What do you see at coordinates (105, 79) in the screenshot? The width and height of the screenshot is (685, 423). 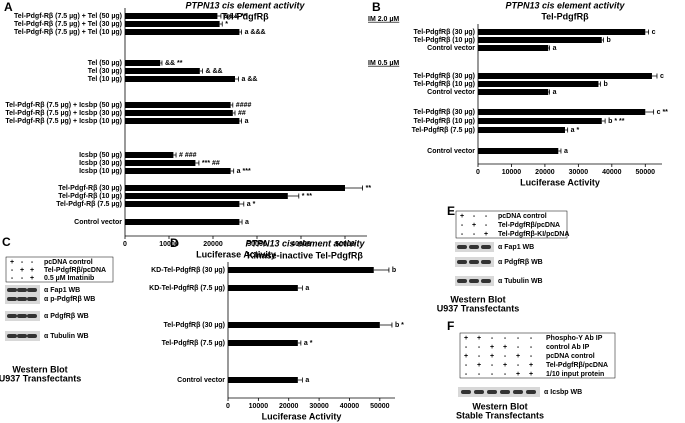 I see `category-label: Tel (10 µg)` at bounding box center [105, 79].